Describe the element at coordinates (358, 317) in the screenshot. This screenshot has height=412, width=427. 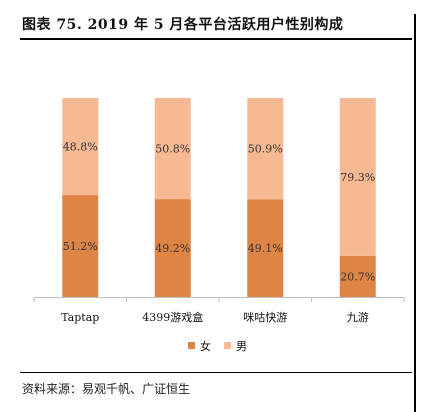
I see `category-label-3: 九游` at that location.